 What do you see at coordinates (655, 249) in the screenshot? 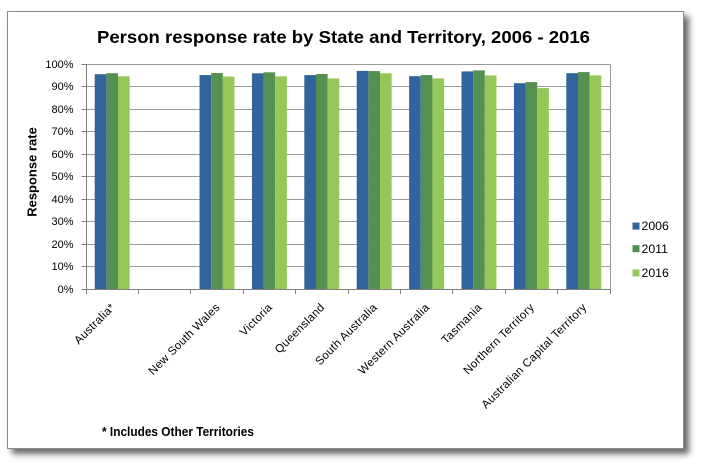
I see `svg-text: 2011` at bounding box center [655, 249].